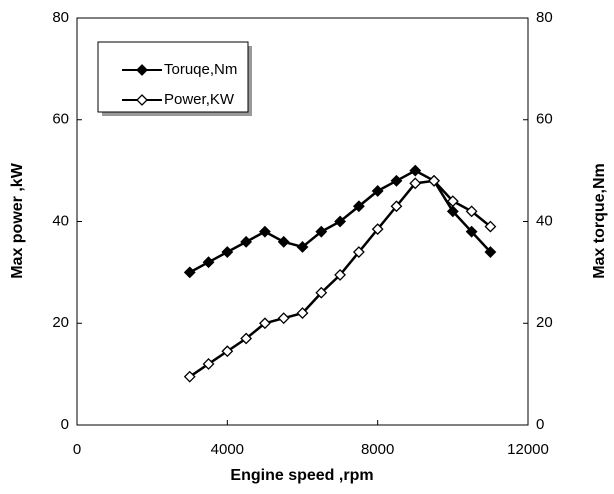  I want to click on x-tick-label: 12000, so click(528, 449).